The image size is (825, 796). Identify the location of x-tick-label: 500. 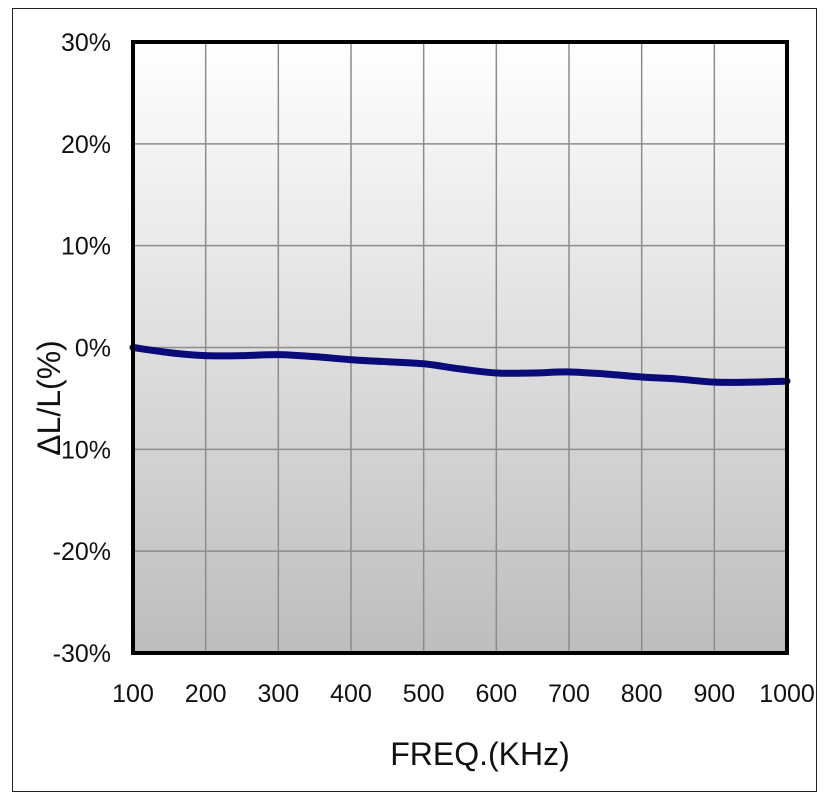
(424, 694).